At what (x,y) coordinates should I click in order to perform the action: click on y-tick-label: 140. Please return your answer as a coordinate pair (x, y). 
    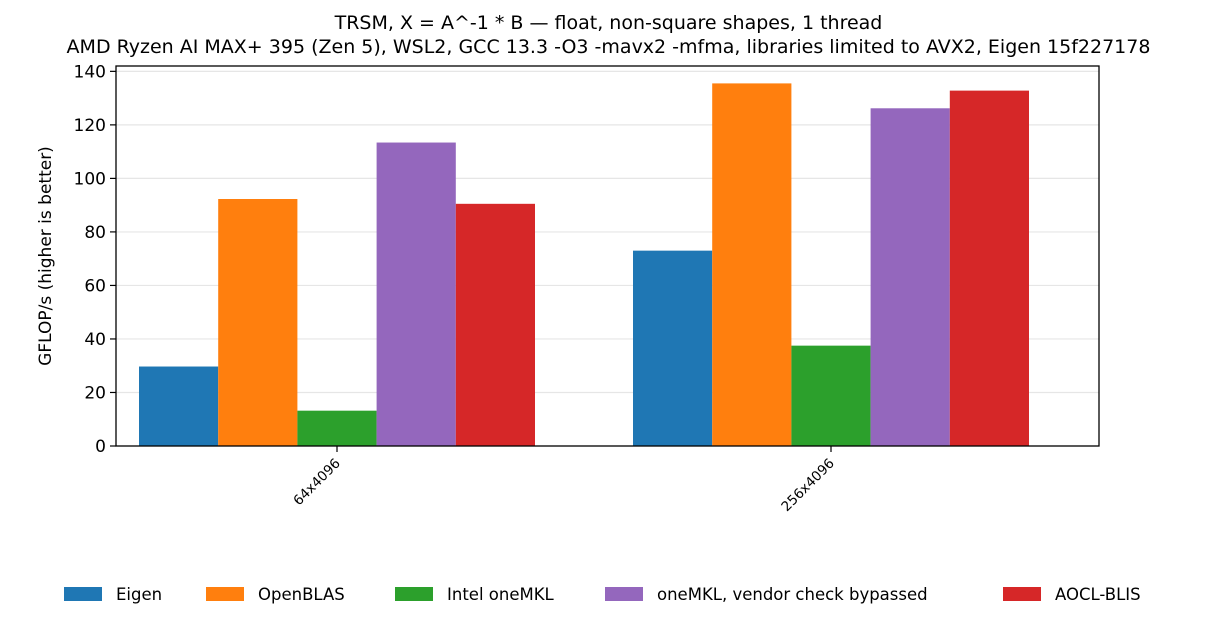
    Looking at the image, I should click on (90, 72).